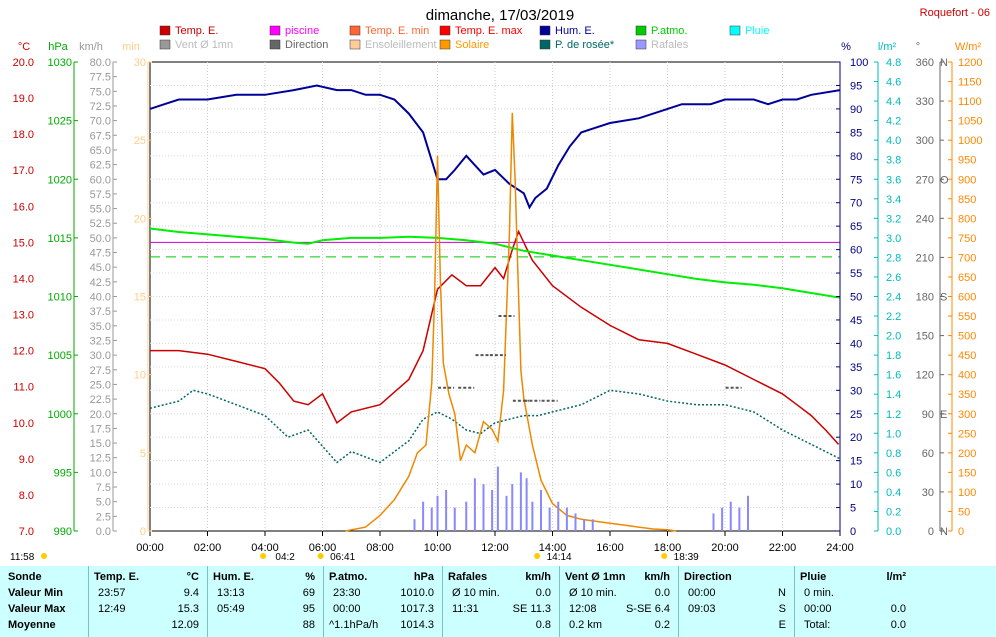  Describe the element at coordinates (647, 609) in the screenshot. I see `vent-max-value: S-SE 6.4` at that location.